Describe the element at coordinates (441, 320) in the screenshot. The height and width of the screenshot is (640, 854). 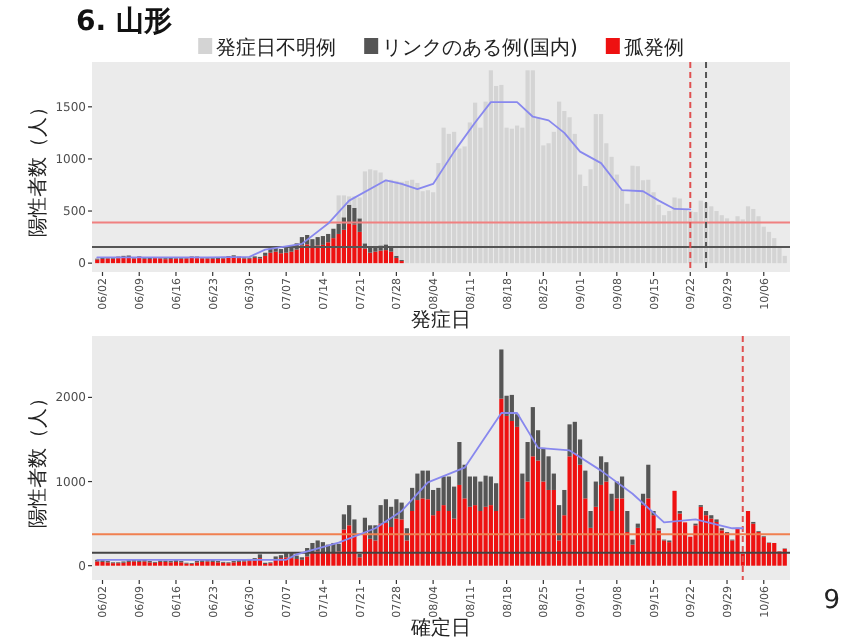
I see `x-axis-title: 発症日` at that location.